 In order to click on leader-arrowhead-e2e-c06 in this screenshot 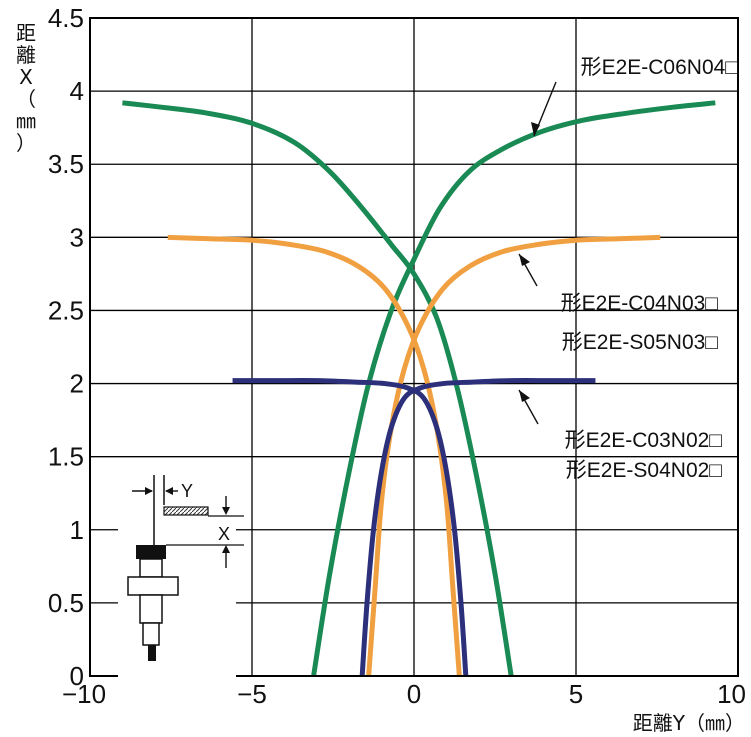, I will do `click(535, 129)`.